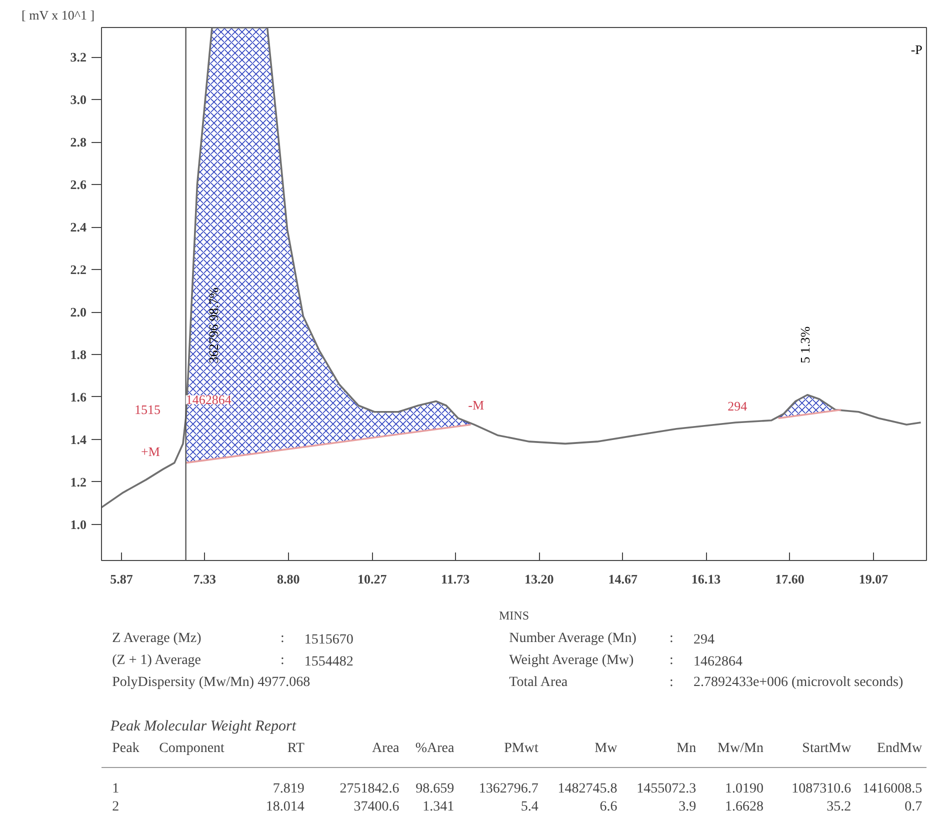 The height and width of the screenshot is (825, 931). I want to click on text: 1.0190, so click(744, 789).